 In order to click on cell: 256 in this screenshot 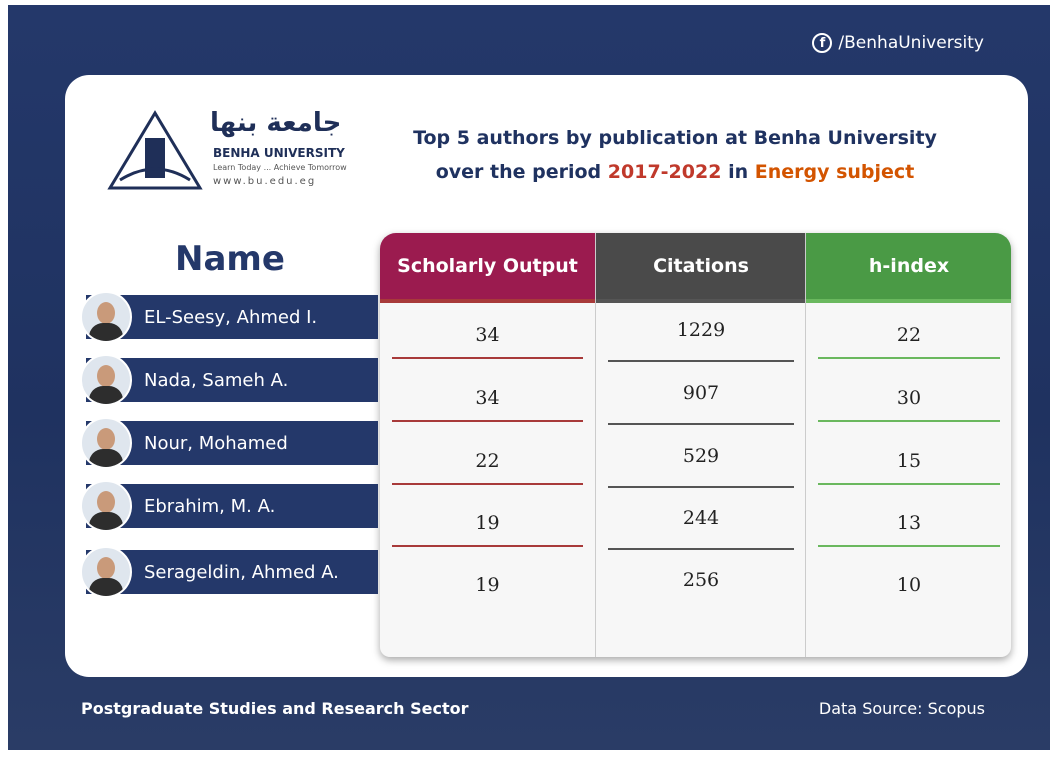, I will do `click(701, 580)`.